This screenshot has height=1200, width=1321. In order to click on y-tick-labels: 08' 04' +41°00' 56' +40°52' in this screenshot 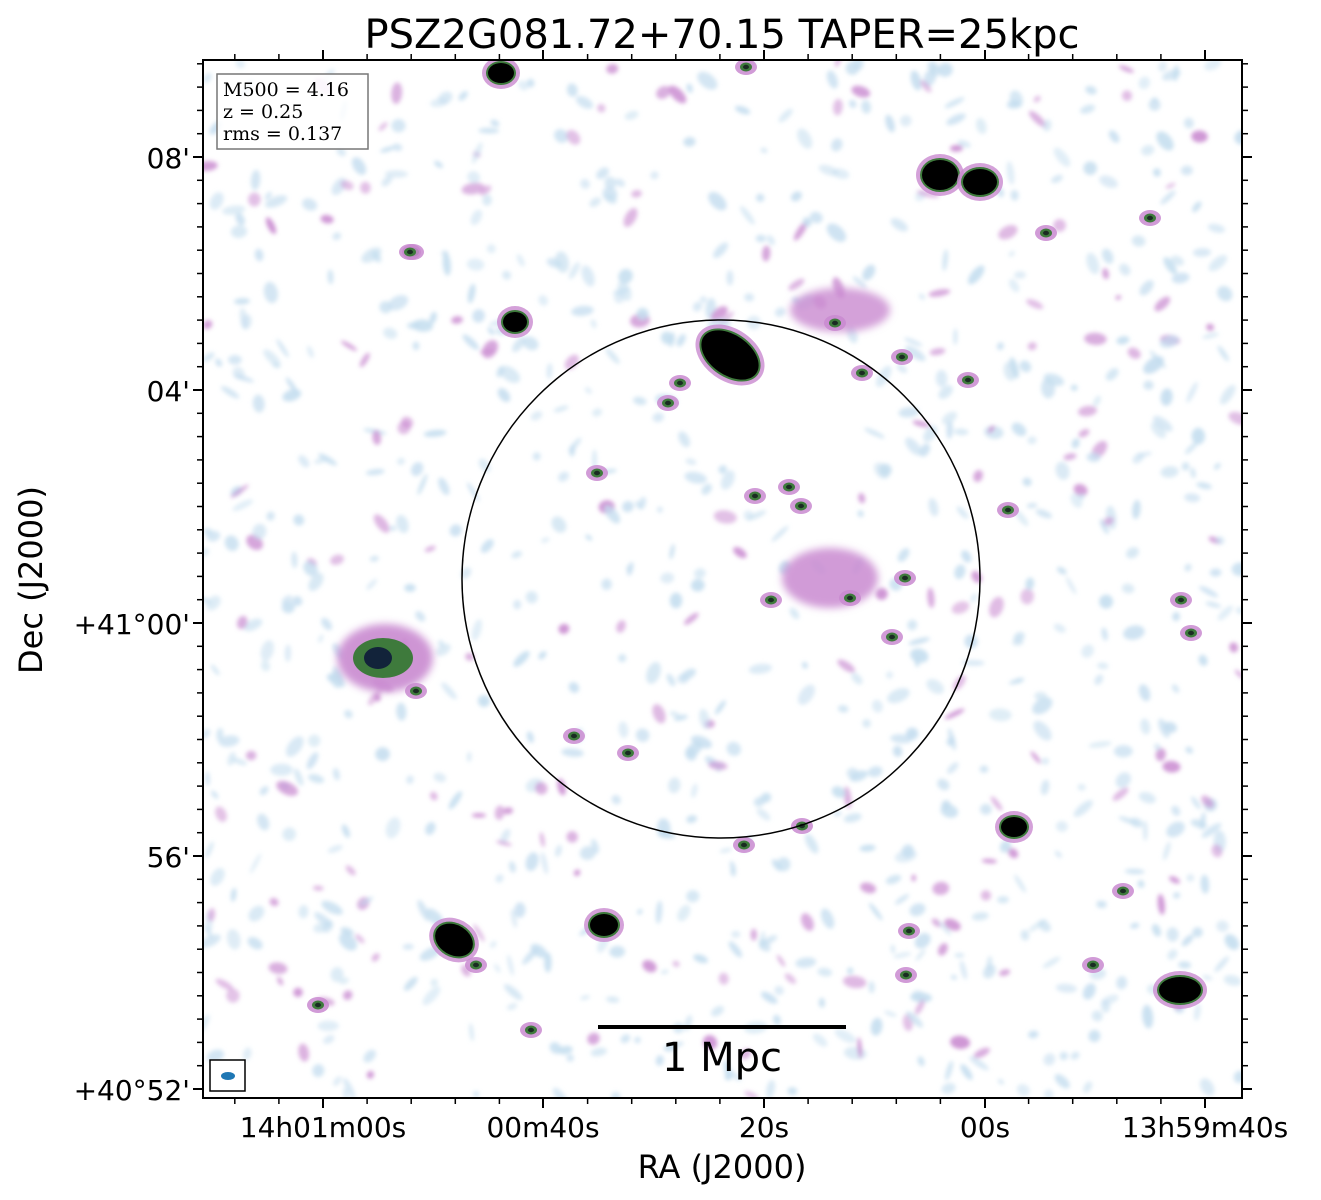, I will do `click(132, 624)`.